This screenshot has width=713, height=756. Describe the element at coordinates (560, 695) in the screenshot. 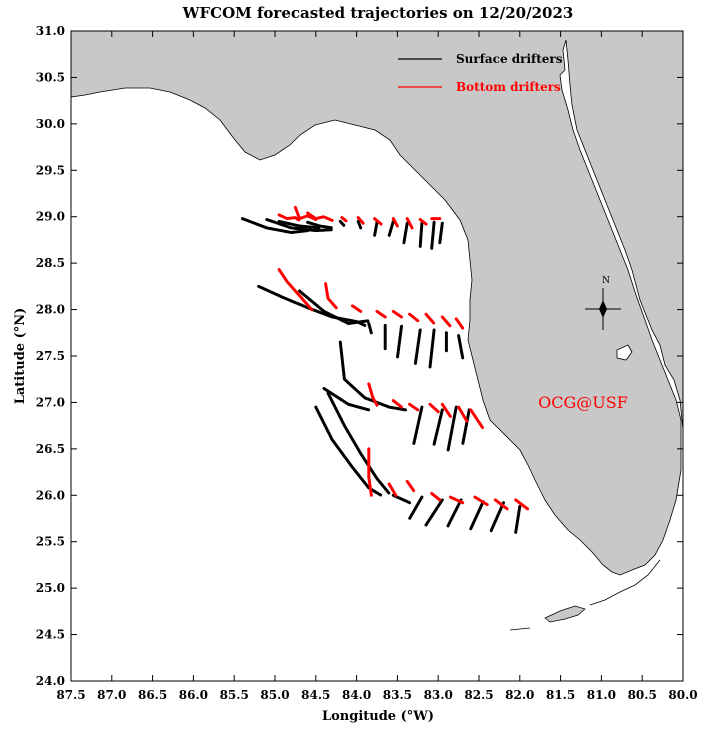

I see `x-tick-label: 81.5` at that location.